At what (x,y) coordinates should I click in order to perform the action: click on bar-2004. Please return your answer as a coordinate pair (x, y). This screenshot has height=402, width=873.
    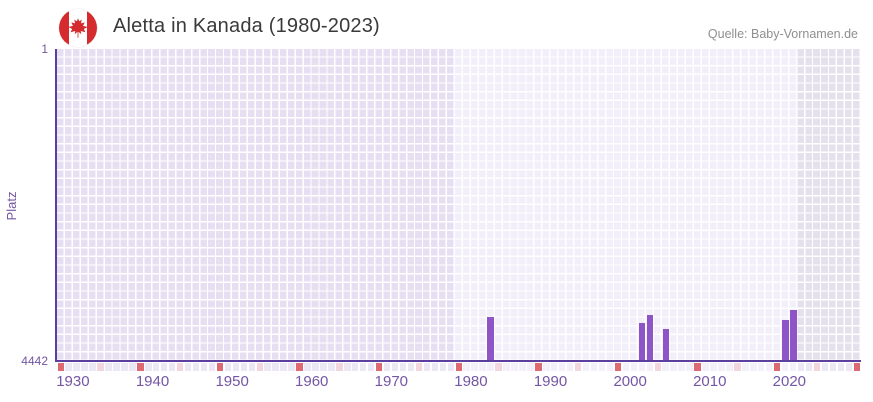
    Looking at the image, I should click on (666, 344).